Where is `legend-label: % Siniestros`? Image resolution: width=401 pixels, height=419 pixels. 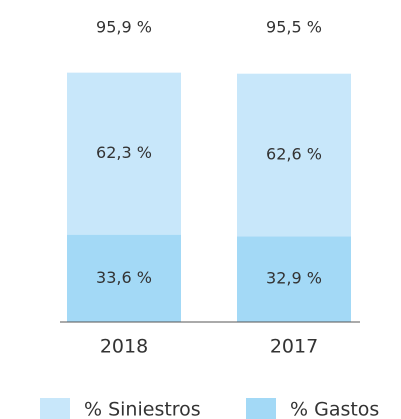
legend-label: % Siniestros is located at coordinates (142, 409).